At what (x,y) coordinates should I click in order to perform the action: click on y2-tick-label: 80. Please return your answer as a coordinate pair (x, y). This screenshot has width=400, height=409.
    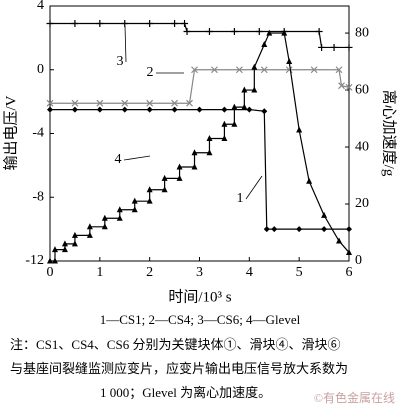
    Looking at the image, I should click on (362, 32).